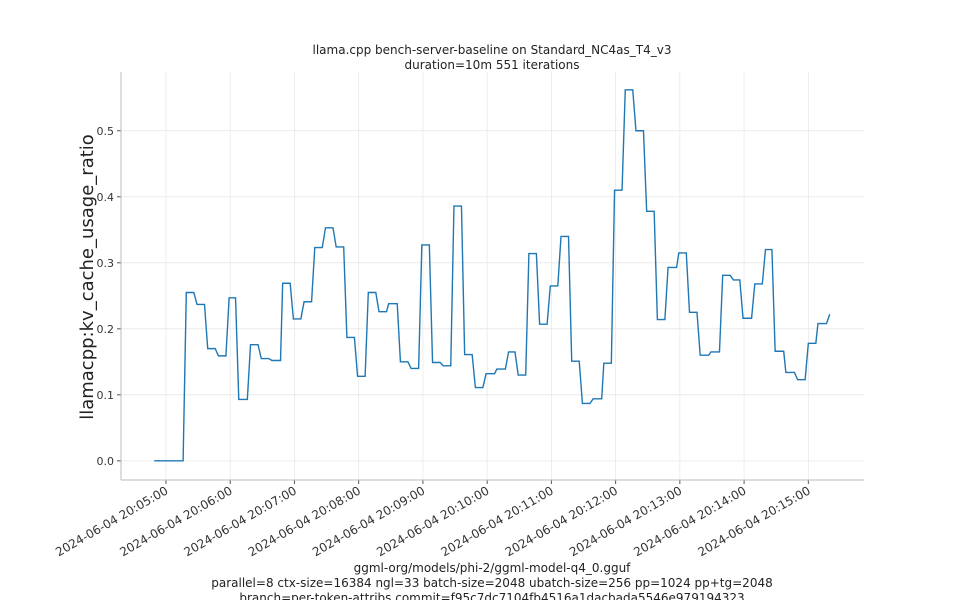 The width and height of the screenshot is (960, 600). I want to click on y-tick-label: 0.1, so click(106, 395).